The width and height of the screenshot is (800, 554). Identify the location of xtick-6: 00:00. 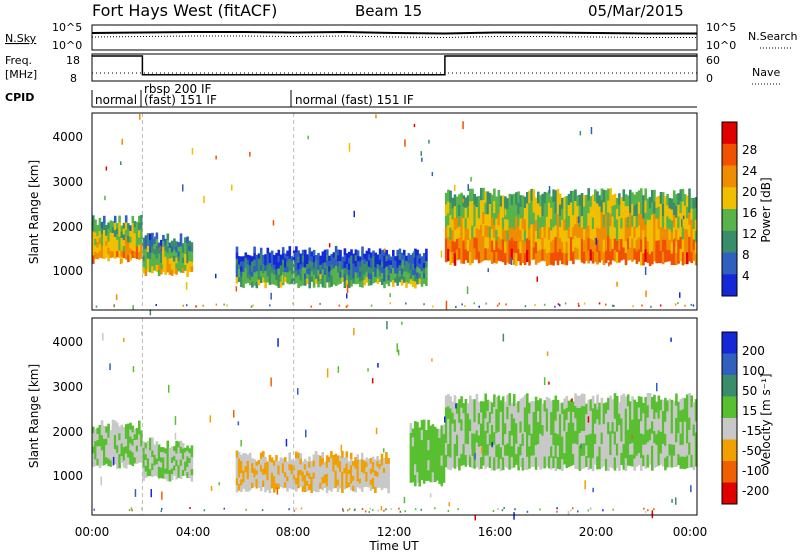
(690, 532).